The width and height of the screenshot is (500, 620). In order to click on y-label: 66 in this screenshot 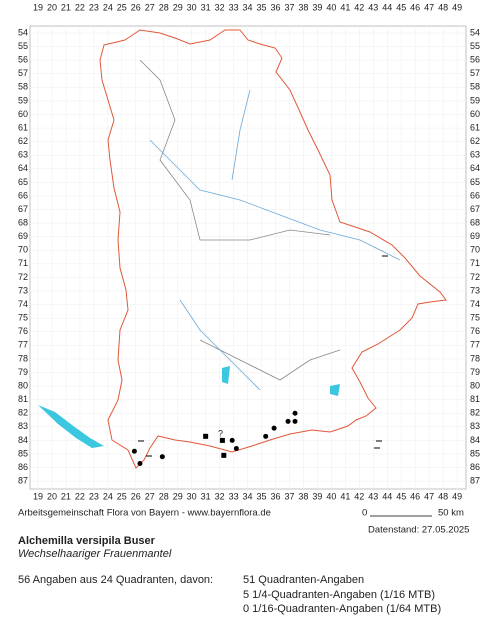, I will do `click(475, 195)`.